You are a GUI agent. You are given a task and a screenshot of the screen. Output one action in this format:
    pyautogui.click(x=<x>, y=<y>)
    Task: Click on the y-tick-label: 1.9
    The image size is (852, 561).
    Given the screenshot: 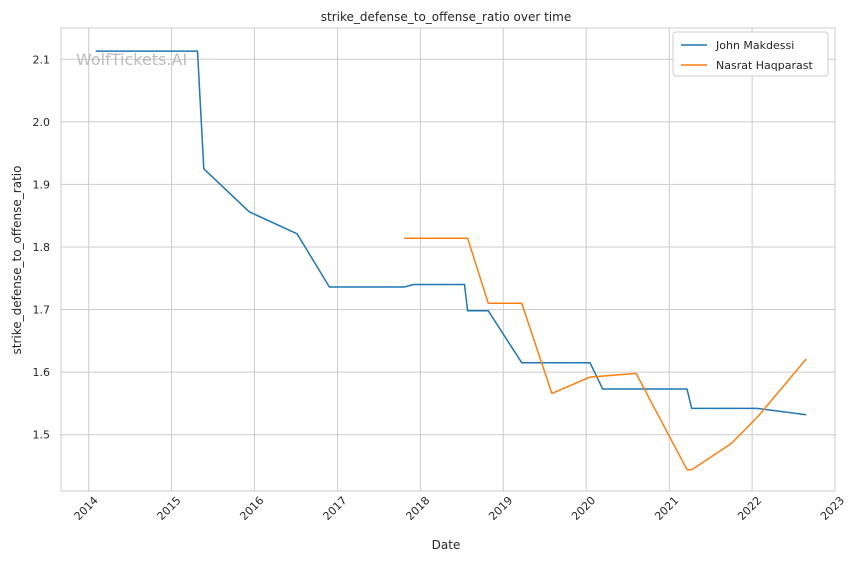 What is the action you would take?
    pyautogui.click(x=42, y=184)
    